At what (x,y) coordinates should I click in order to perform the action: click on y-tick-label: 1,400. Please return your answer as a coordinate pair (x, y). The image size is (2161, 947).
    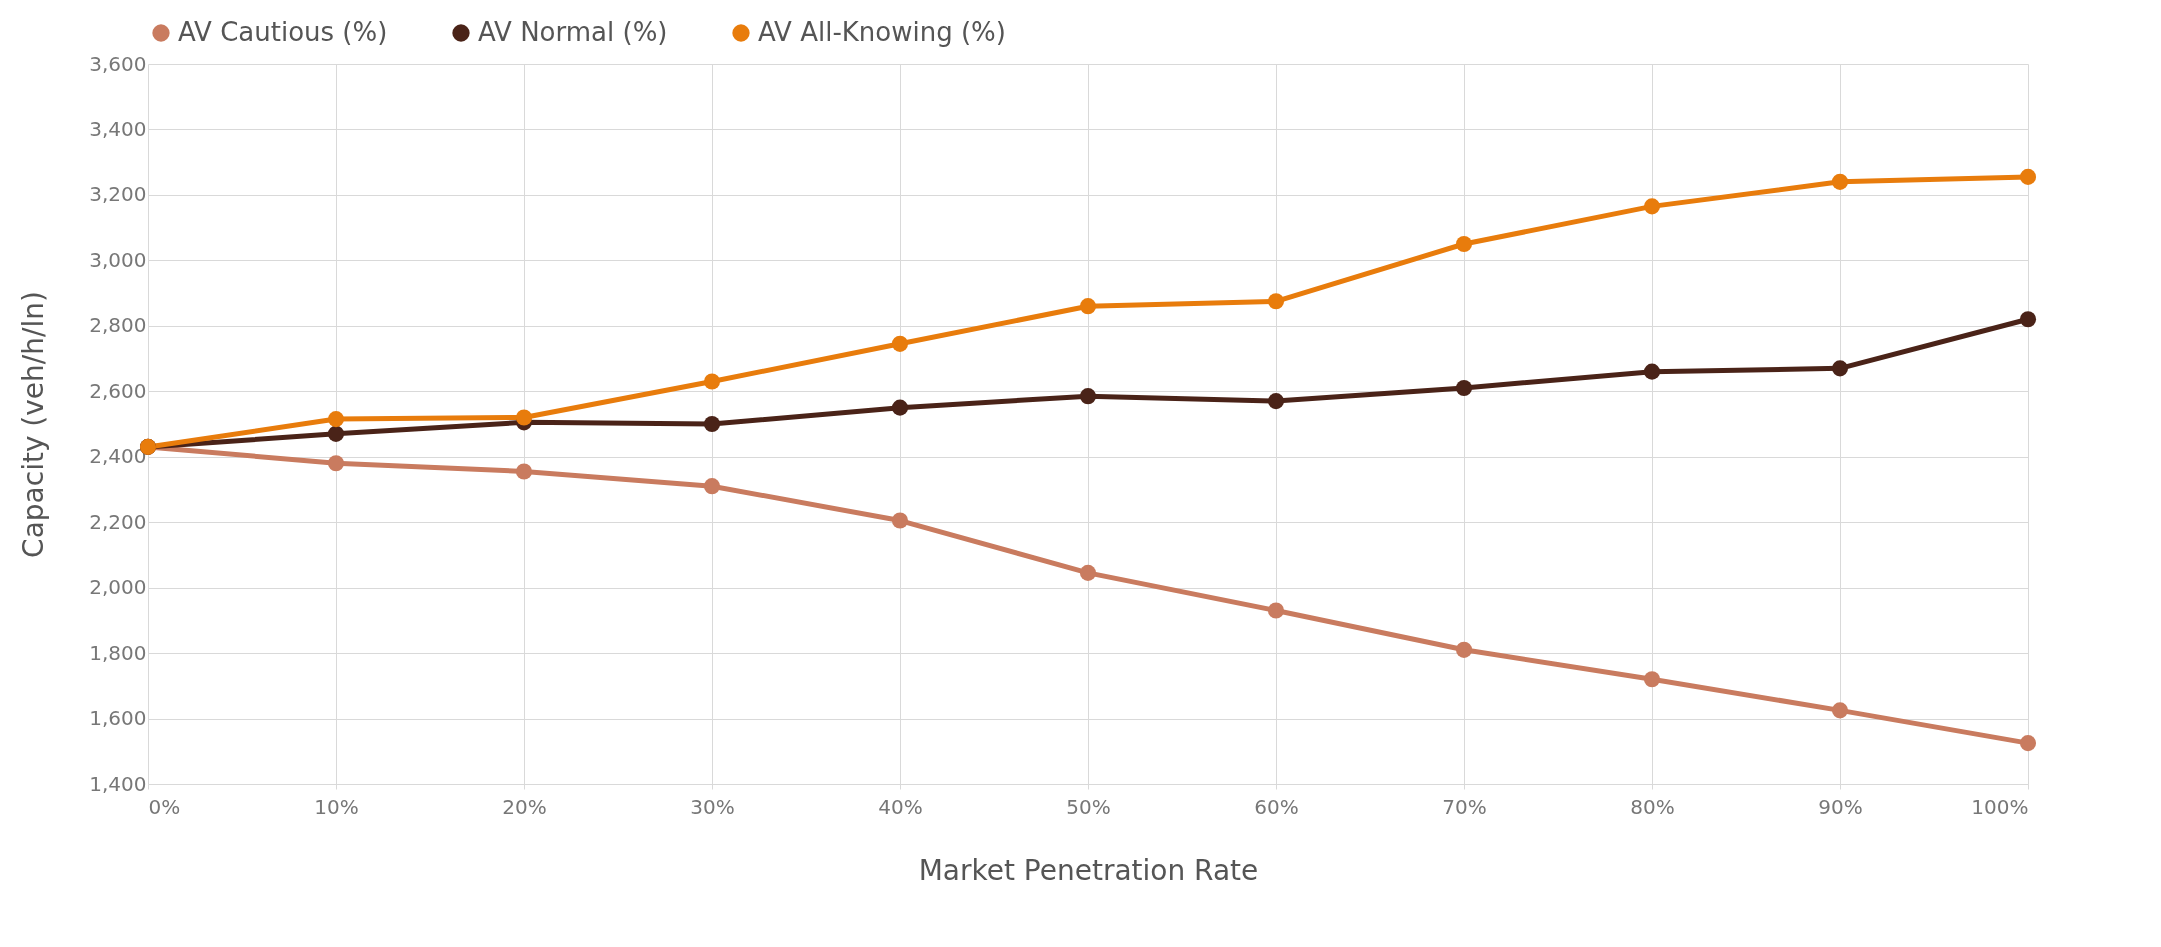
    Looking at the image, I should click on (118, 783).